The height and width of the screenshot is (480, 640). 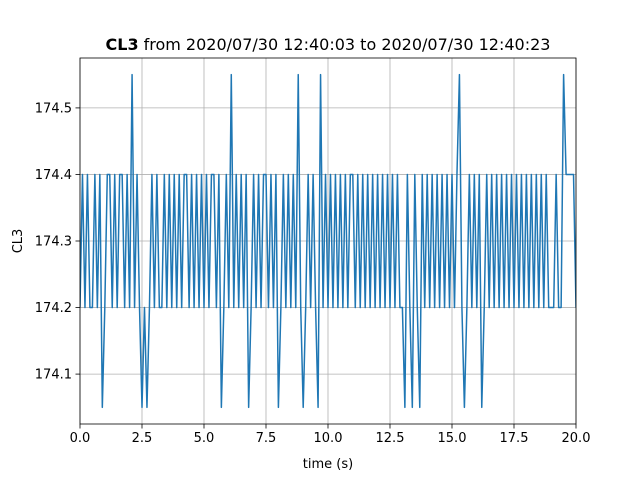 I want to click on x-tick-label: 2.5, so click(x=142, y=438).